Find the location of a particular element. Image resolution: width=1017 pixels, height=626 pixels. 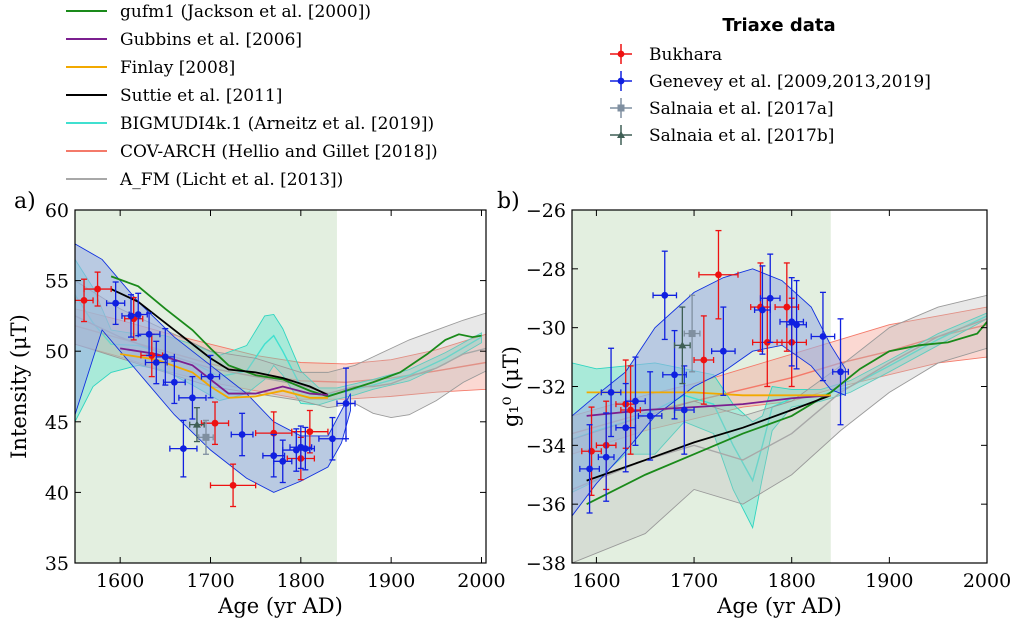

legend-label-finlay: Finlay [2008] is located at coordinates (177, 68).